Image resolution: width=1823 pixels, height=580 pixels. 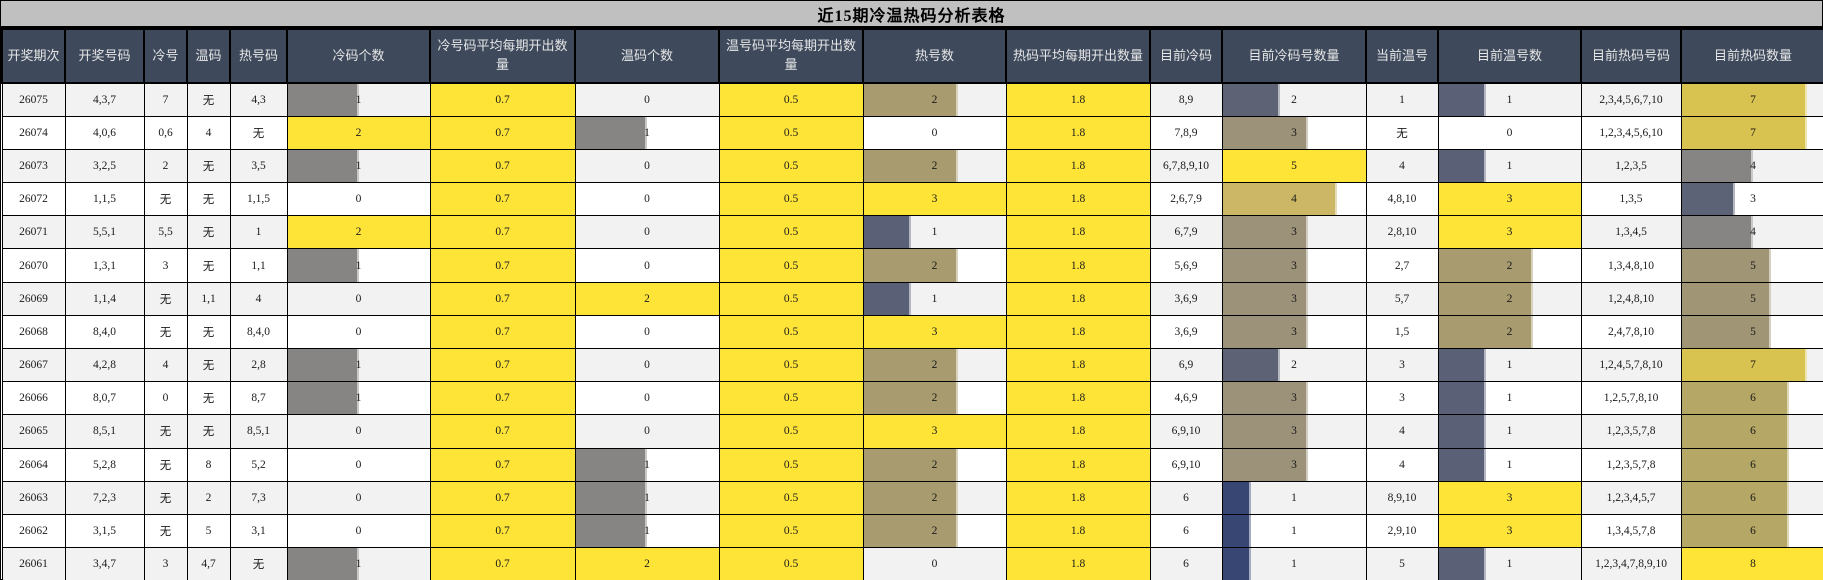 I want to click on cell-cur_warm_count: 0, so click(x=1509, y=132).